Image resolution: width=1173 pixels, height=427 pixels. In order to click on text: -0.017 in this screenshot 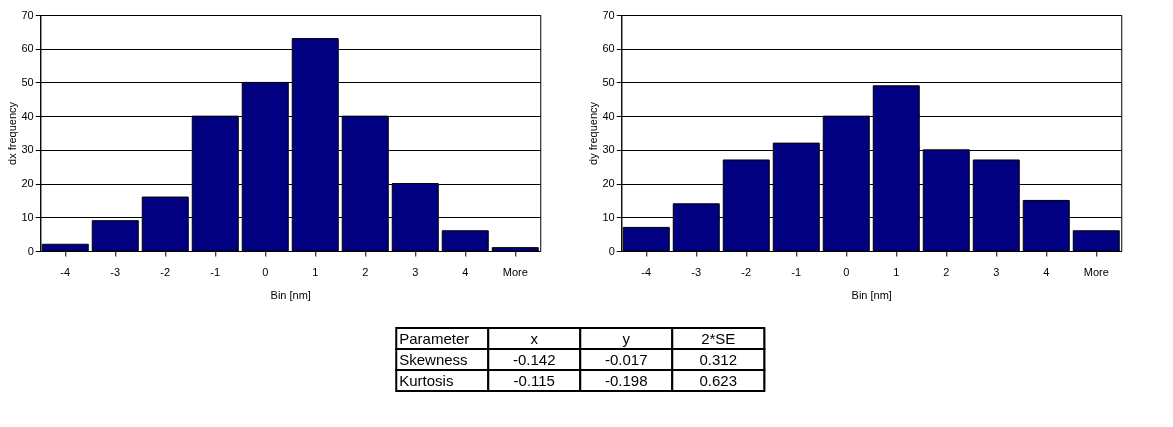, I will do `click(626, 359)`.